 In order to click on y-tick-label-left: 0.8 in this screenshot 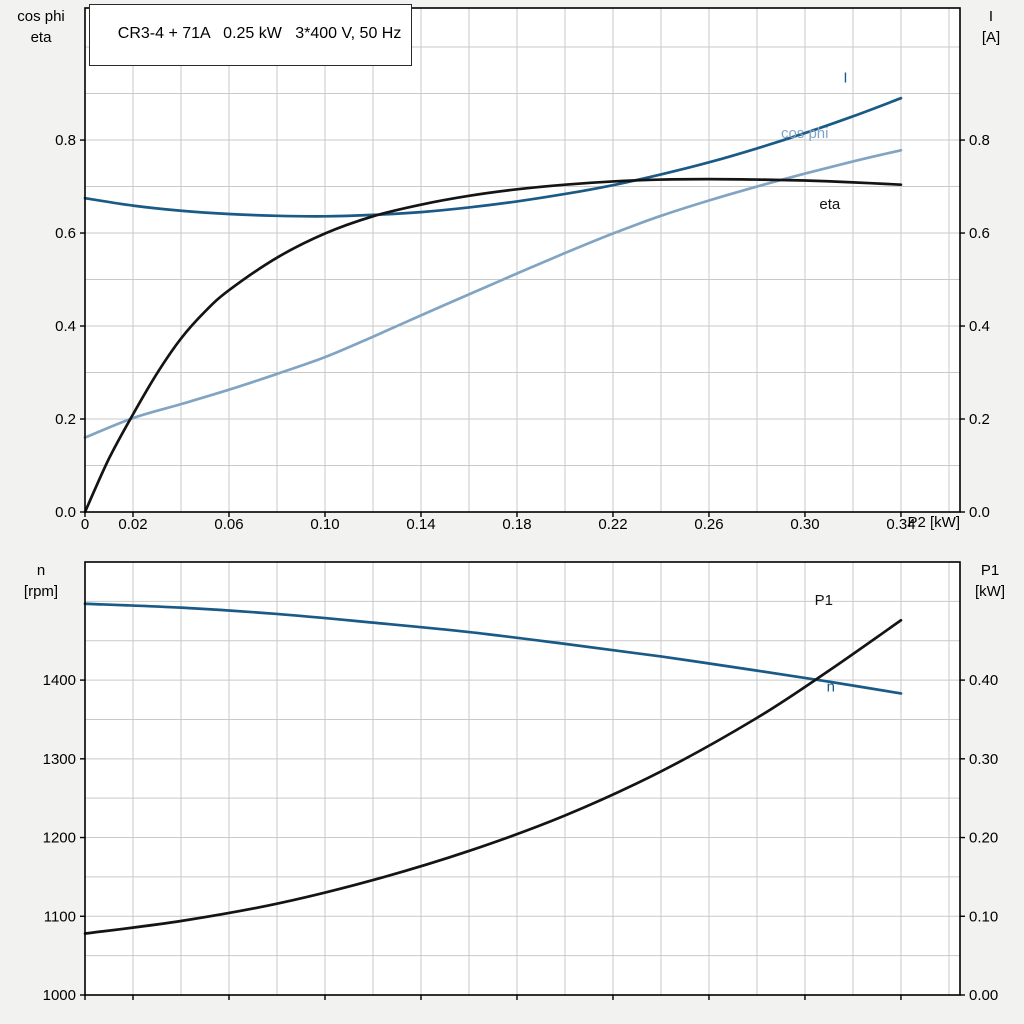, I will do `click(65, 140)`.